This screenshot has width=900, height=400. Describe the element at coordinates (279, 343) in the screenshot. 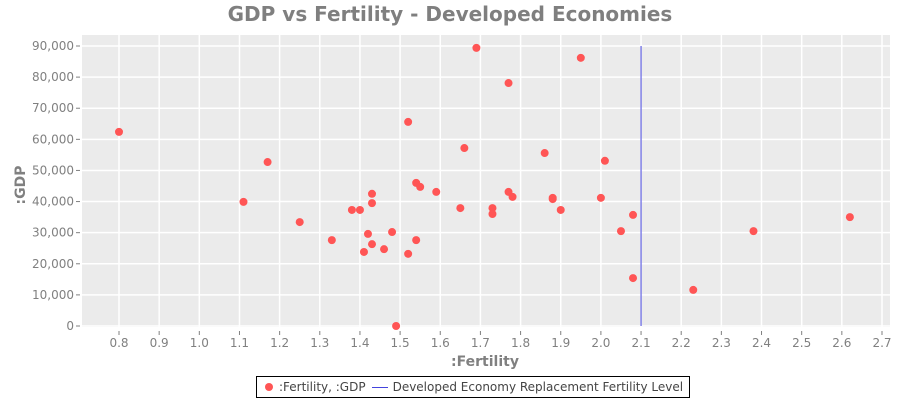

I see `x-tick-label: 1.2` at that location.